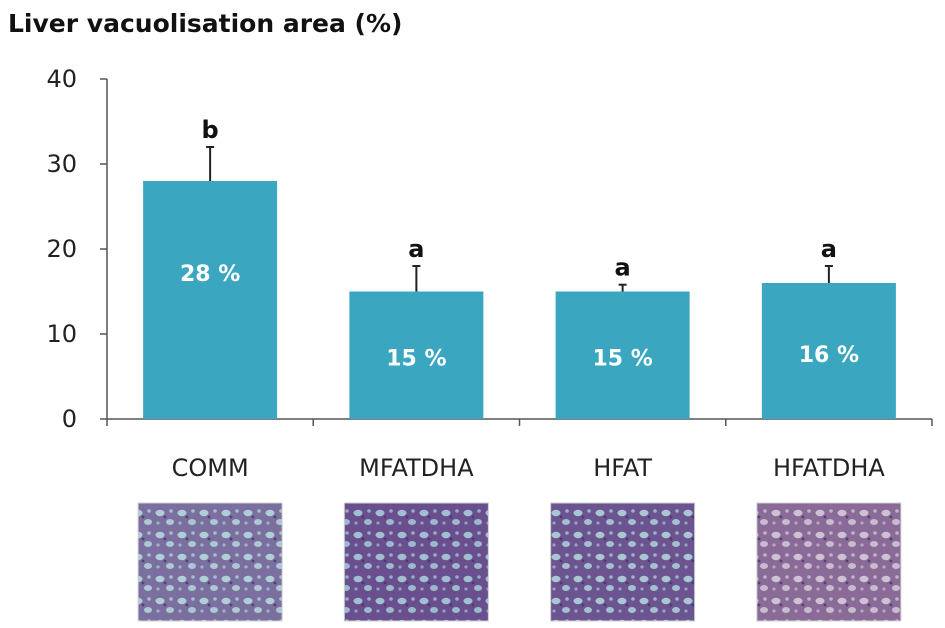  Describe the element at coordinates (622, 468) in the screenshot. I see `x-tick-label-HFAT: HFAT` at that location.